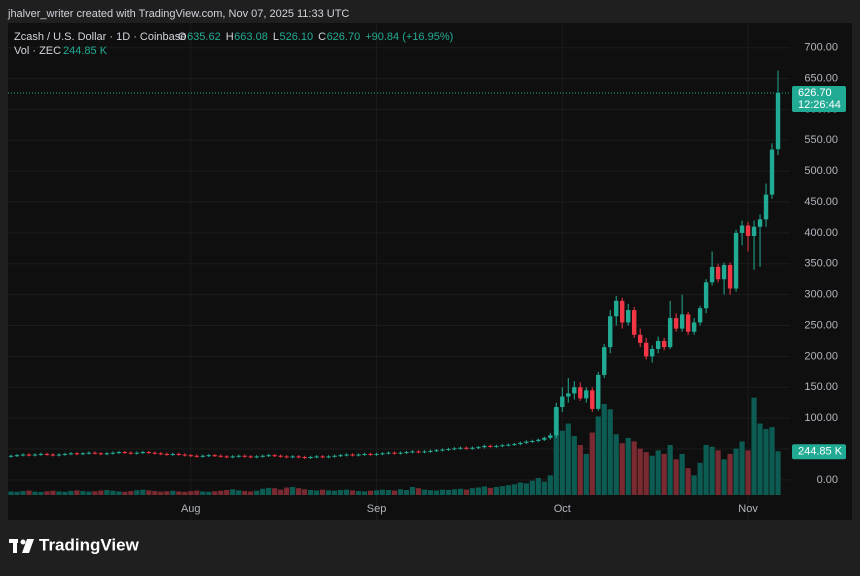  What do you see at coordinates (820, 452) in the screenshot?
I see `volume-label: 244.85 K` at bounding box center [820, 452].